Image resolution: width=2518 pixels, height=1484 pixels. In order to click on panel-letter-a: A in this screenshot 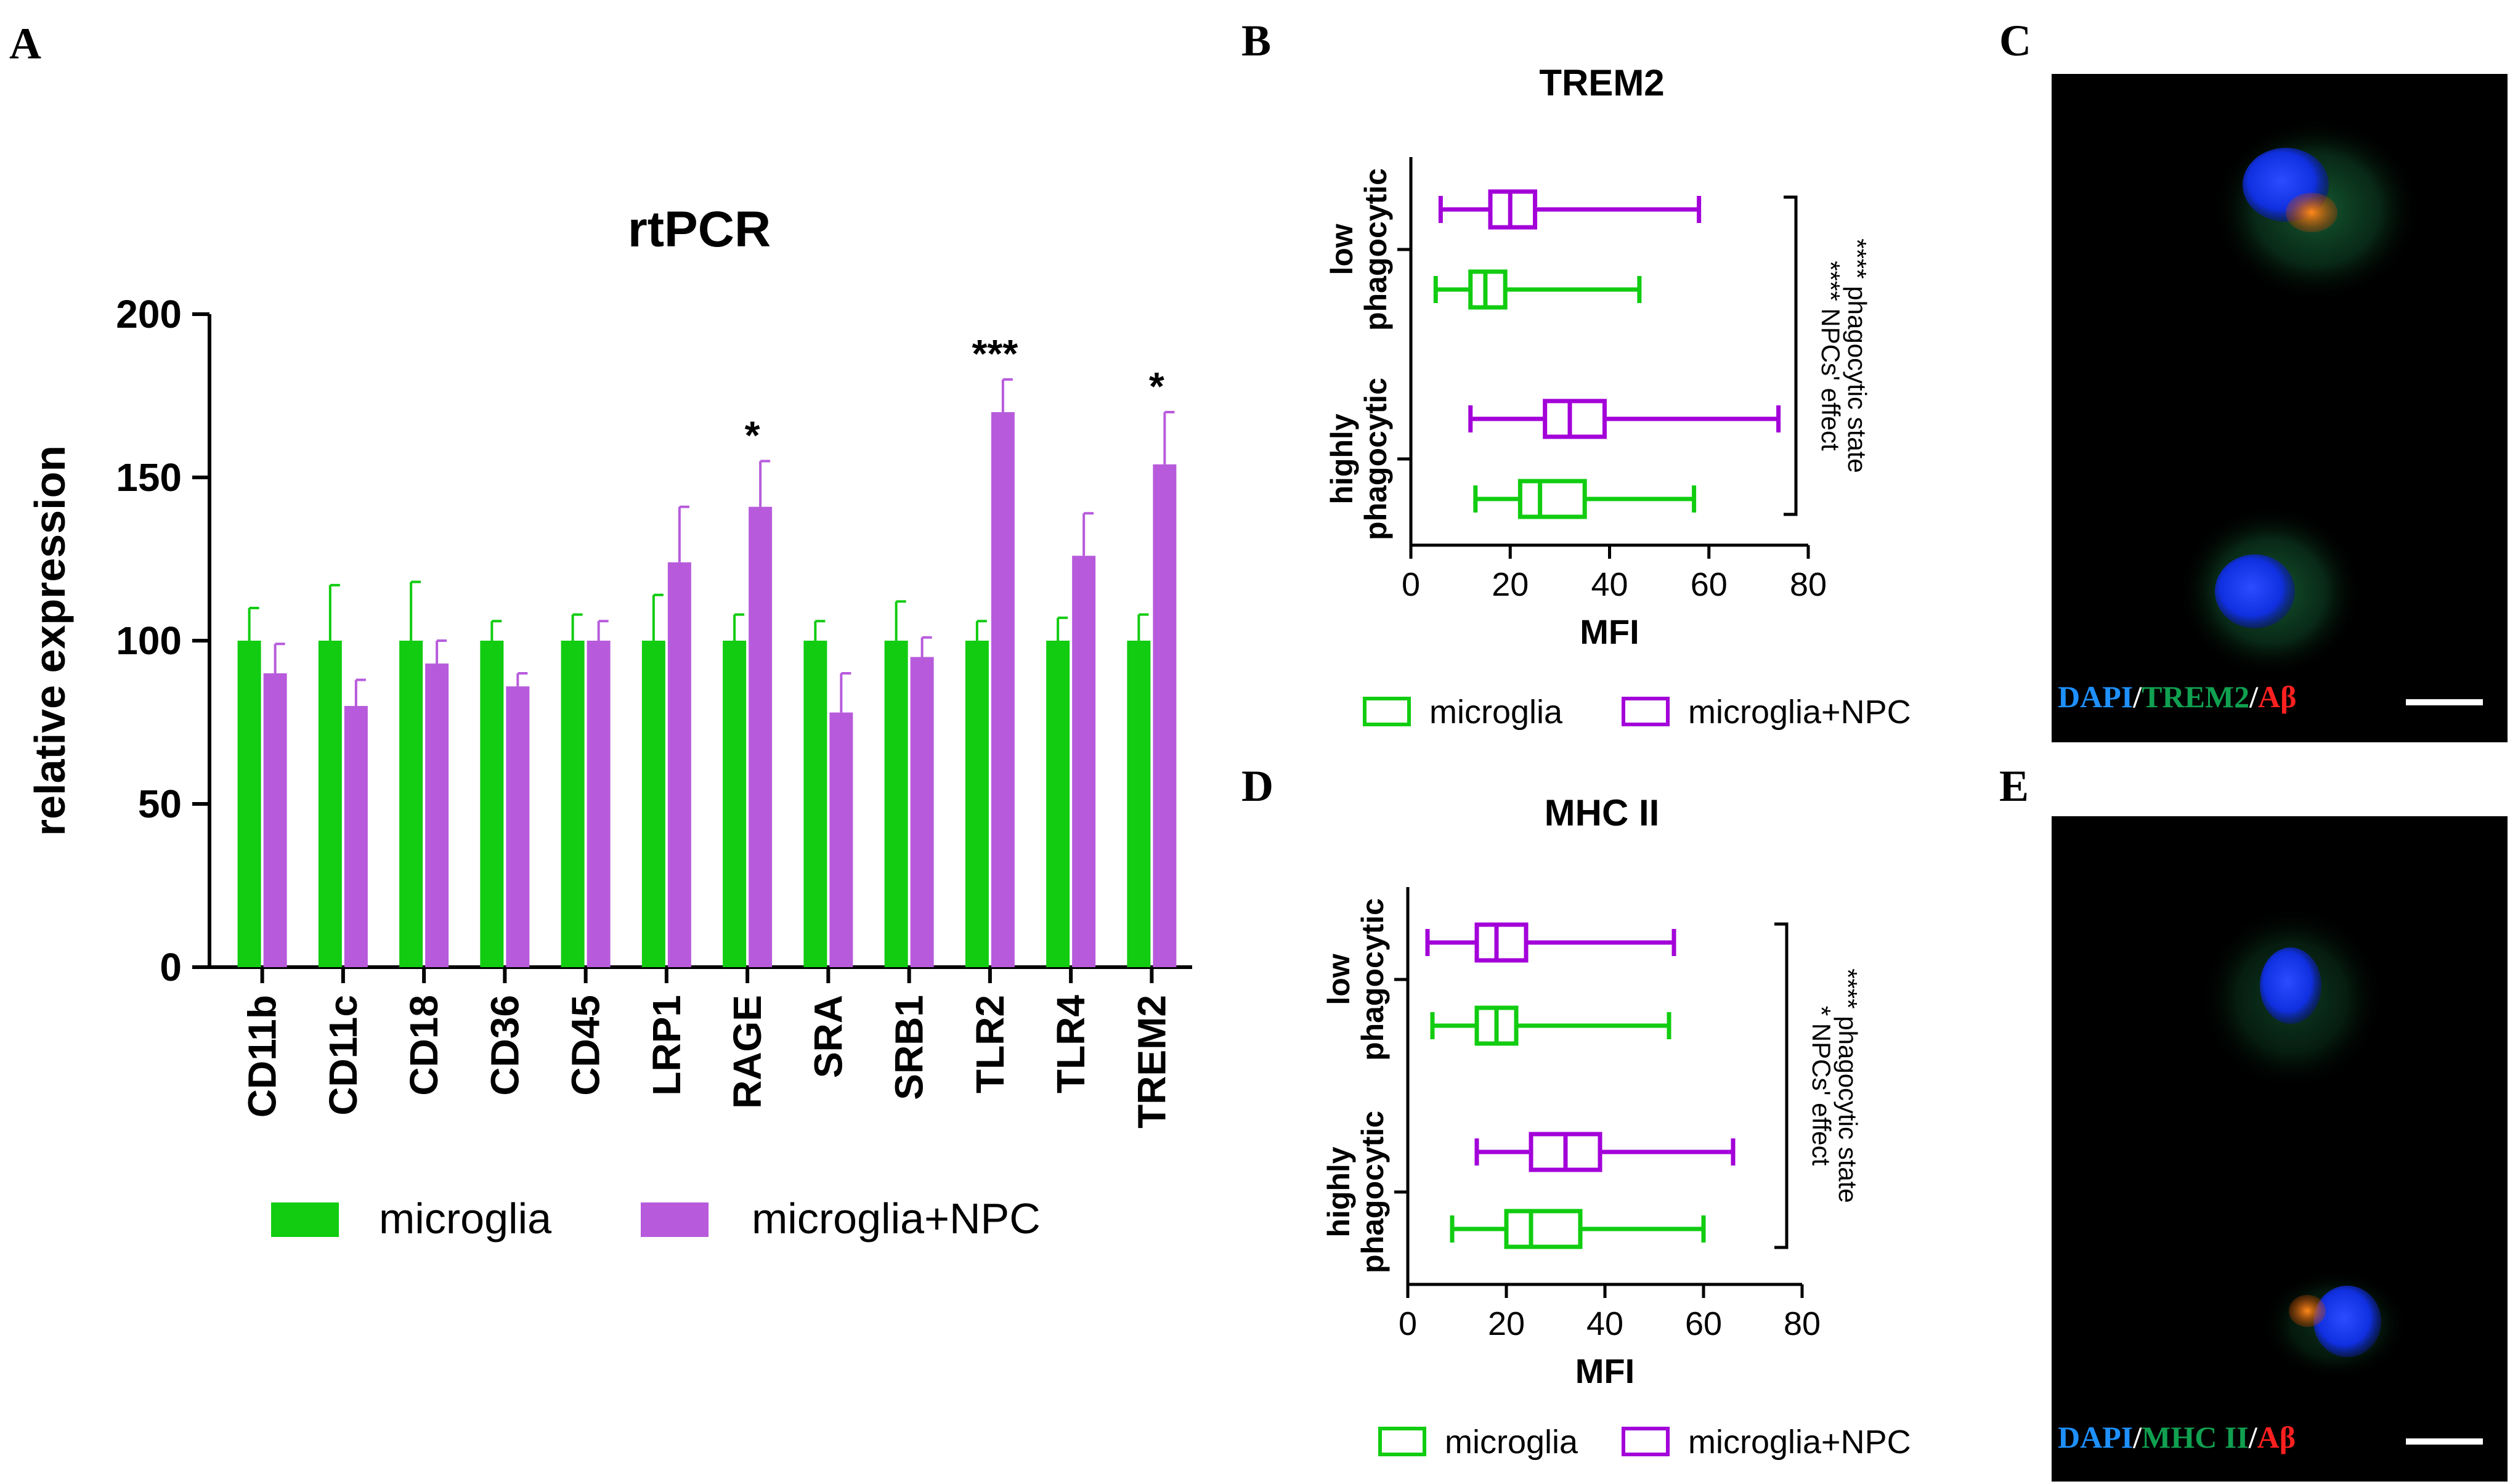, I will do `click(25, 43)`.